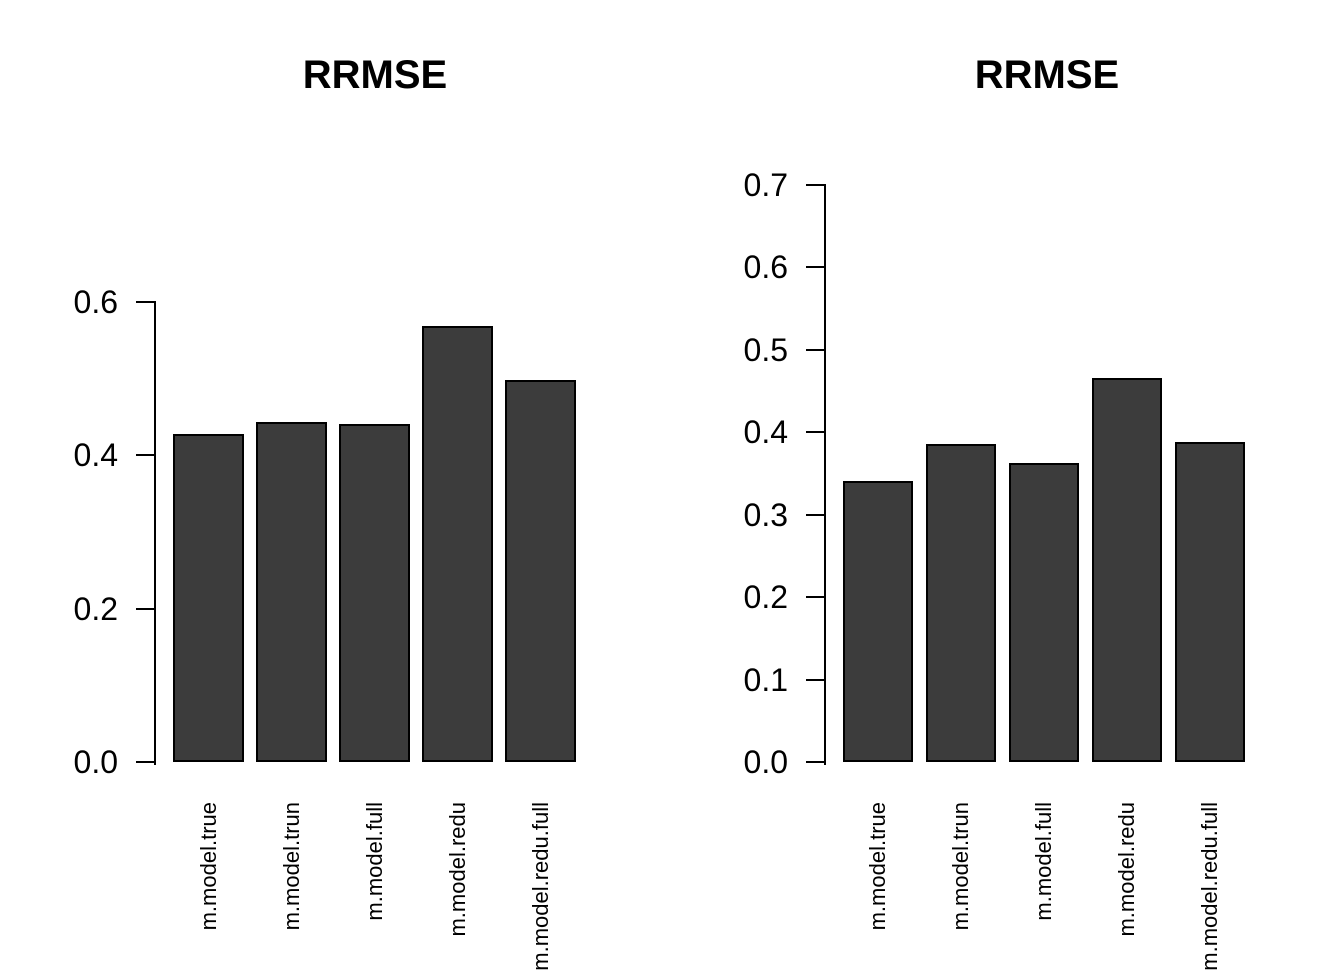  What do you see at coordinates (765, 185) in the screenshot?
I see `y-axis-tick-label: 0.7` at bounding box center [765, 185].